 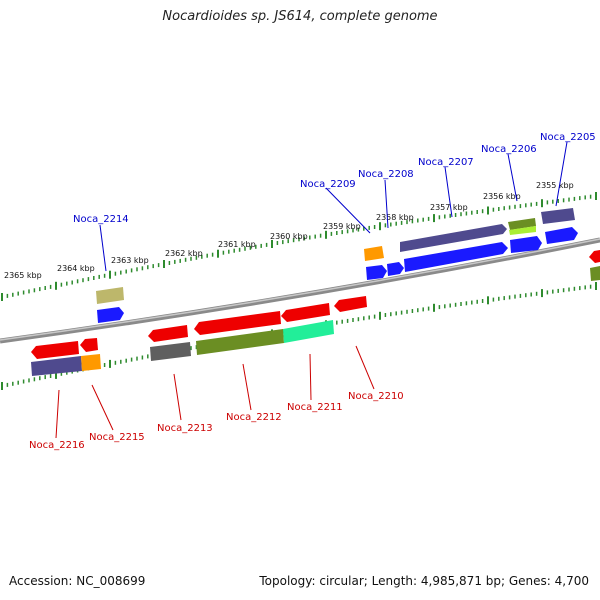 I want to click on kbp-label: 2355 kbp, so click(x=555, y=185).